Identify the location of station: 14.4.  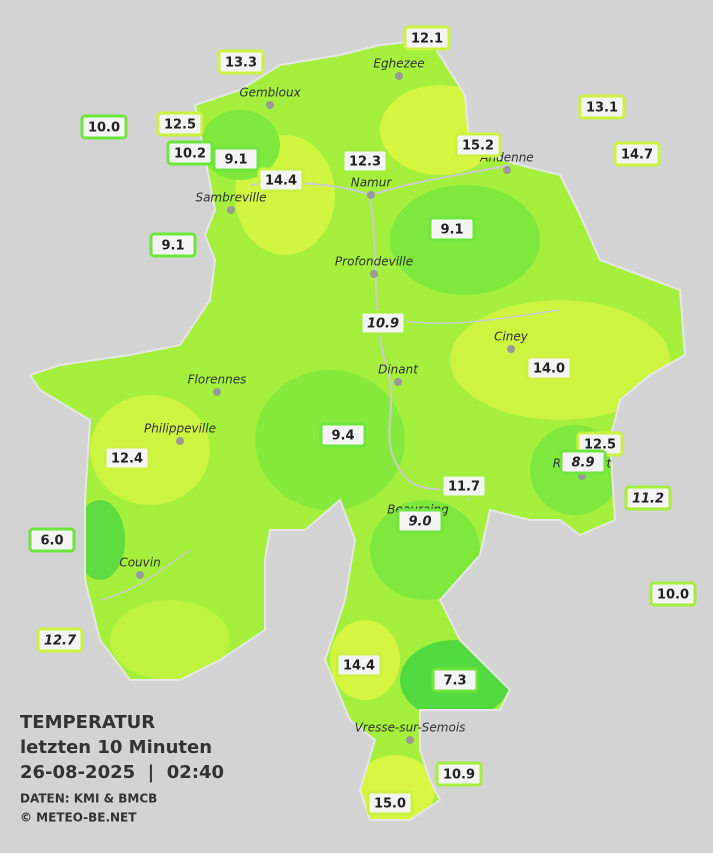
(359, 665).